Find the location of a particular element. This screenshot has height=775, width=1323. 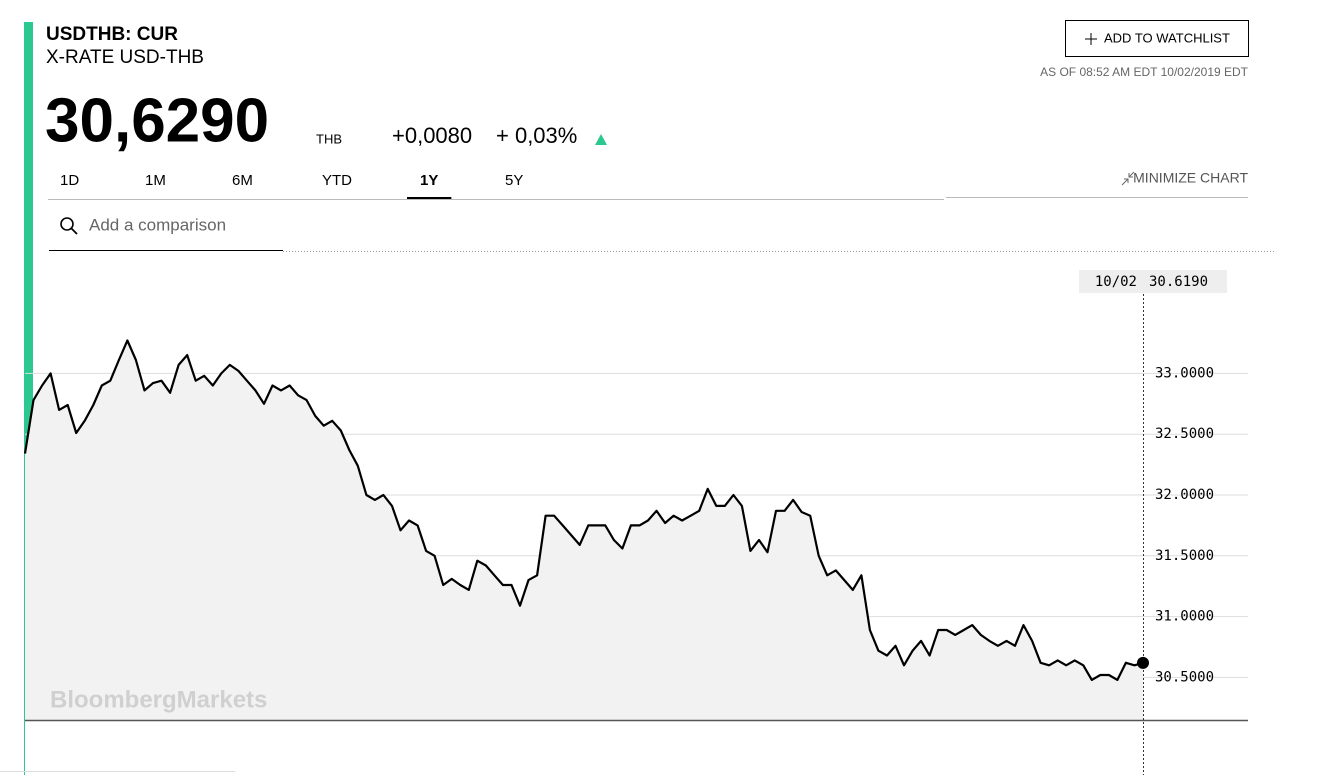

search-placeholder: Add a comparison is located at coordinates (157, 224).